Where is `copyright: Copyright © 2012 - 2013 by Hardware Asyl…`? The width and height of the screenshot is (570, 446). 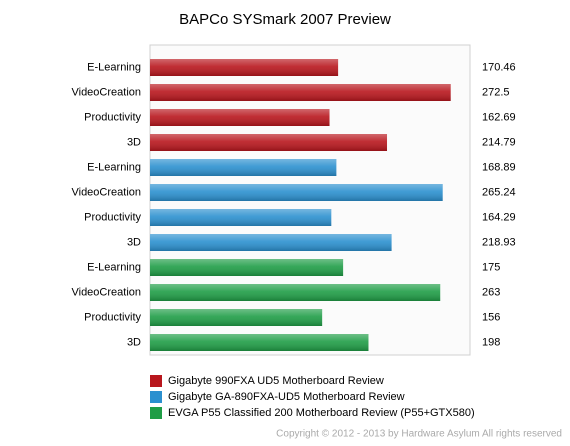
copyright: Copyright © 2012 - 2013 by Hardware Asyl… is located at coordinates (419, 434).